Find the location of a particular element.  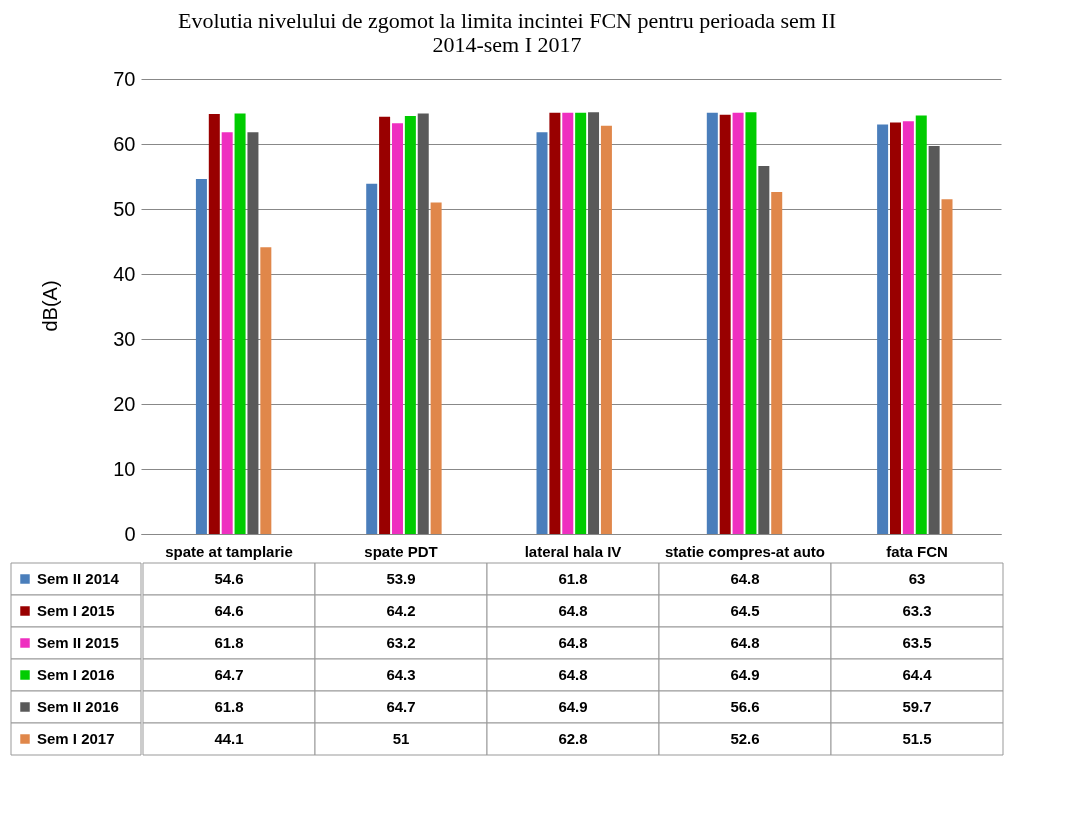

data-label: 44.1 is located at coordinates (229, 738).